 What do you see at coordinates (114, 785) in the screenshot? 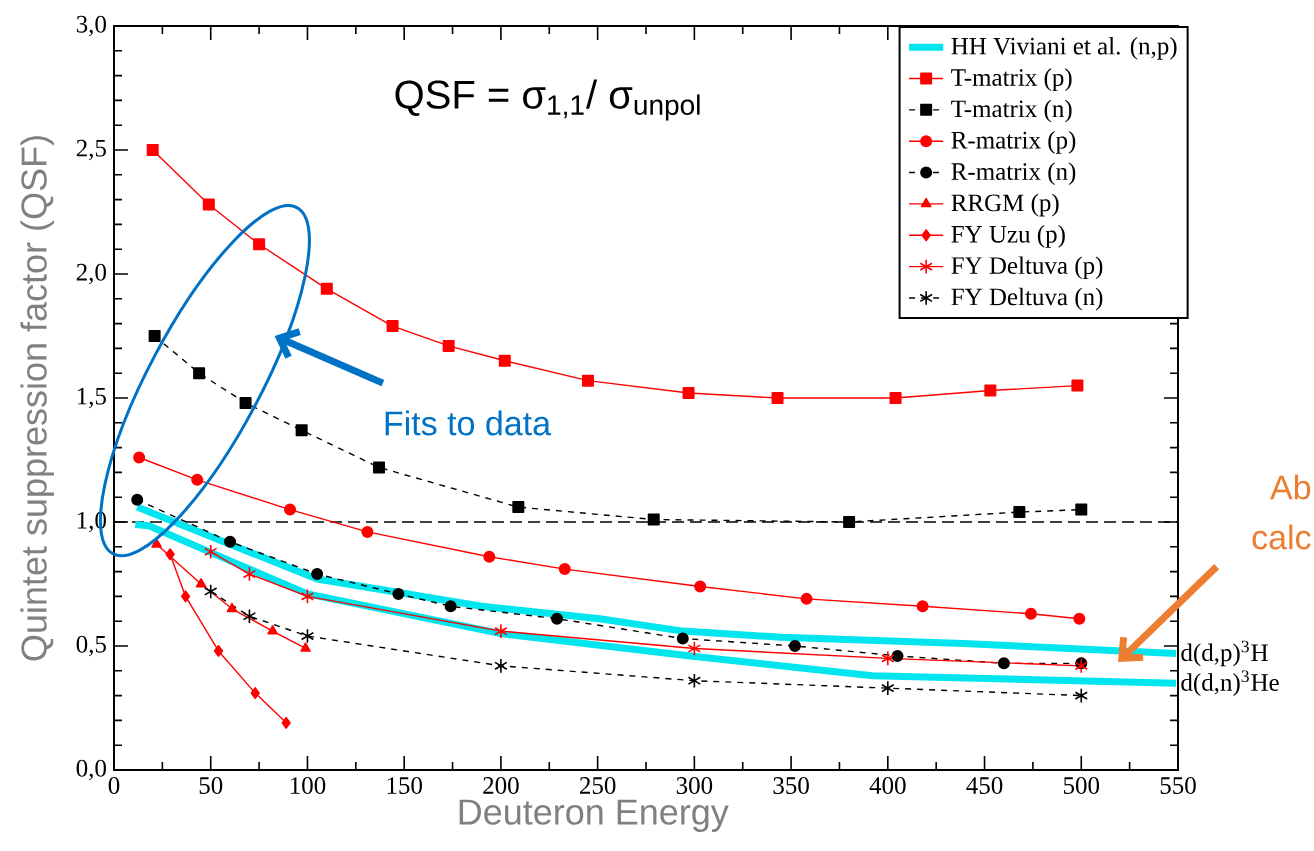
I see `x-tick-label: 0` at bounding box center [114, 785].